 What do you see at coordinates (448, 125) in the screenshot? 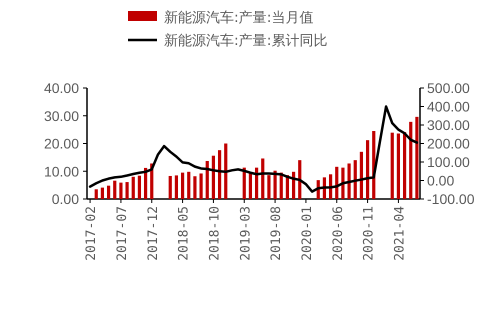
I see `y2-tick-label: 300.00` at bounding box center [448, 125].